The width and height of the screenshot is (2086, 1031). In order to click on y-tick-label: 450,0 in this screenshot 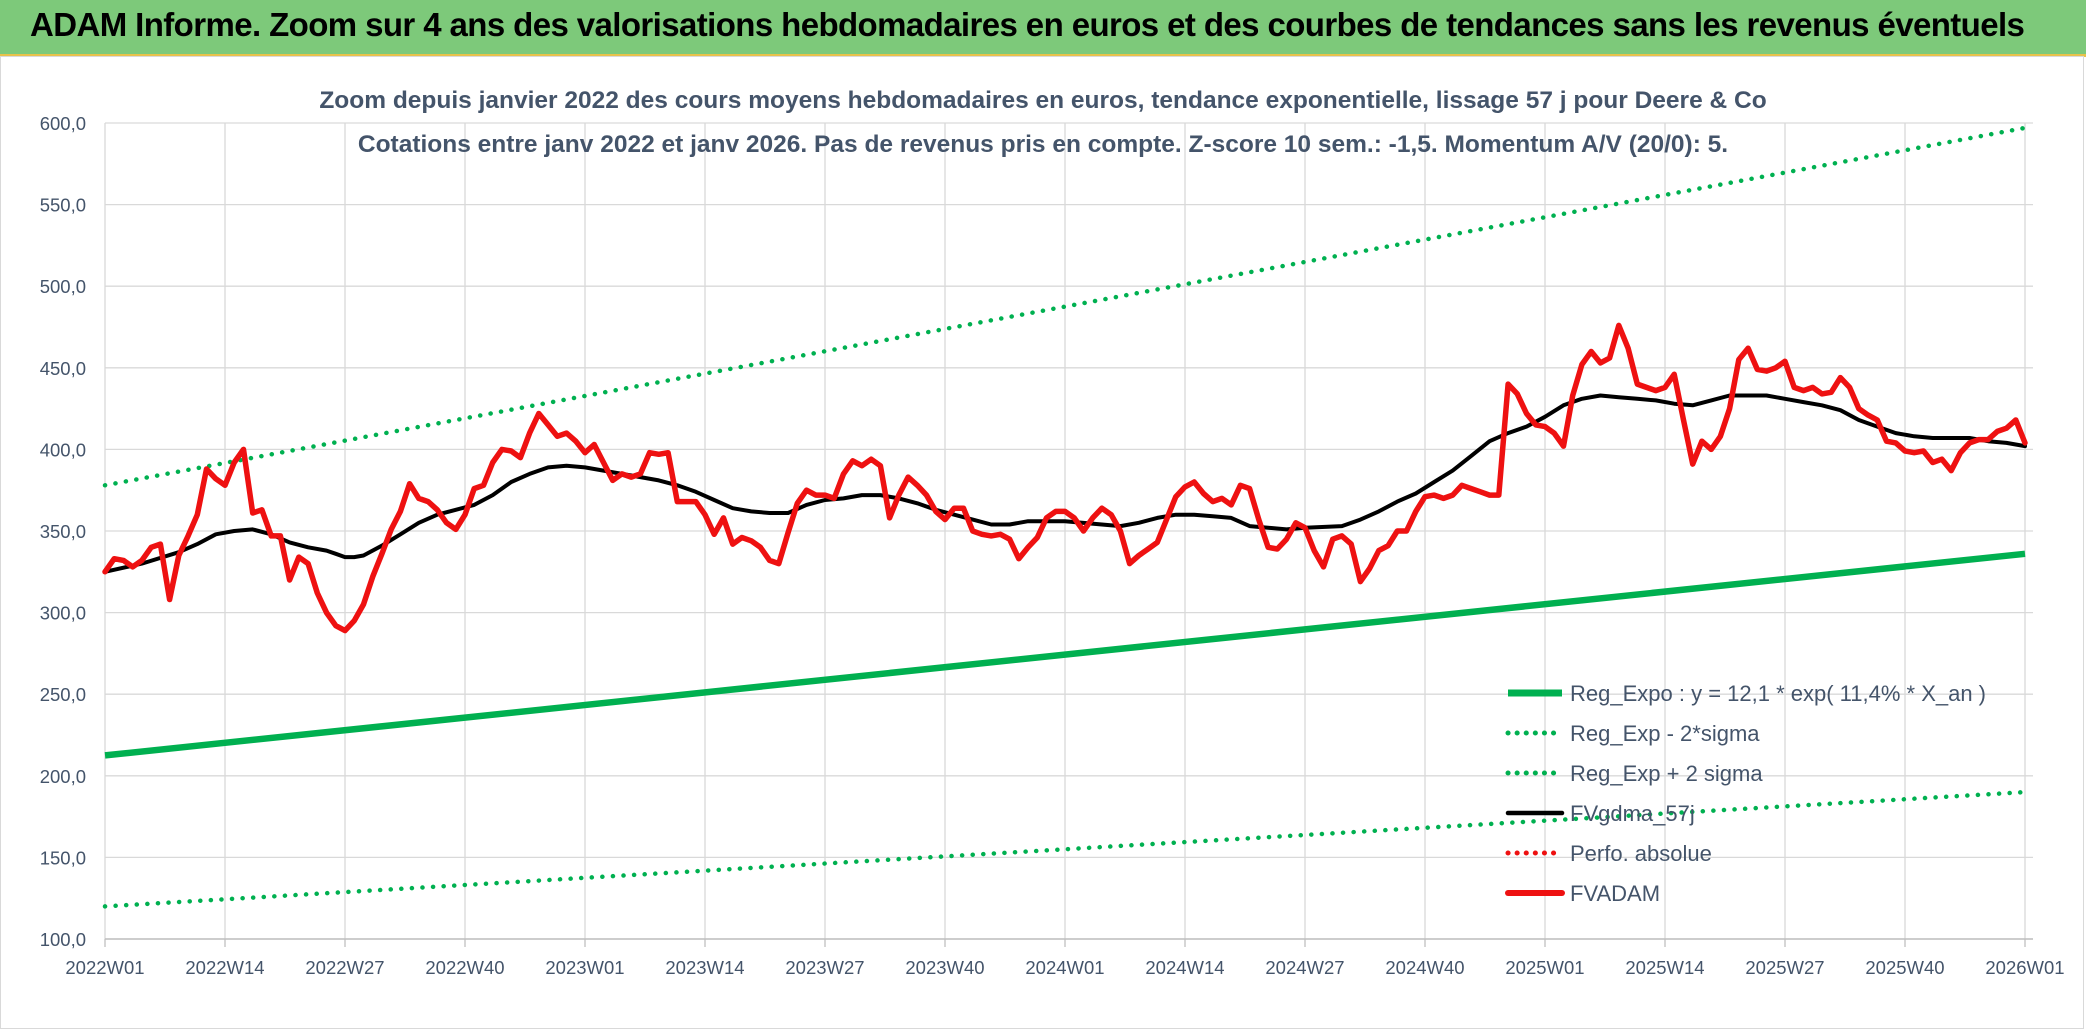, I will do `click(63, 368)`.